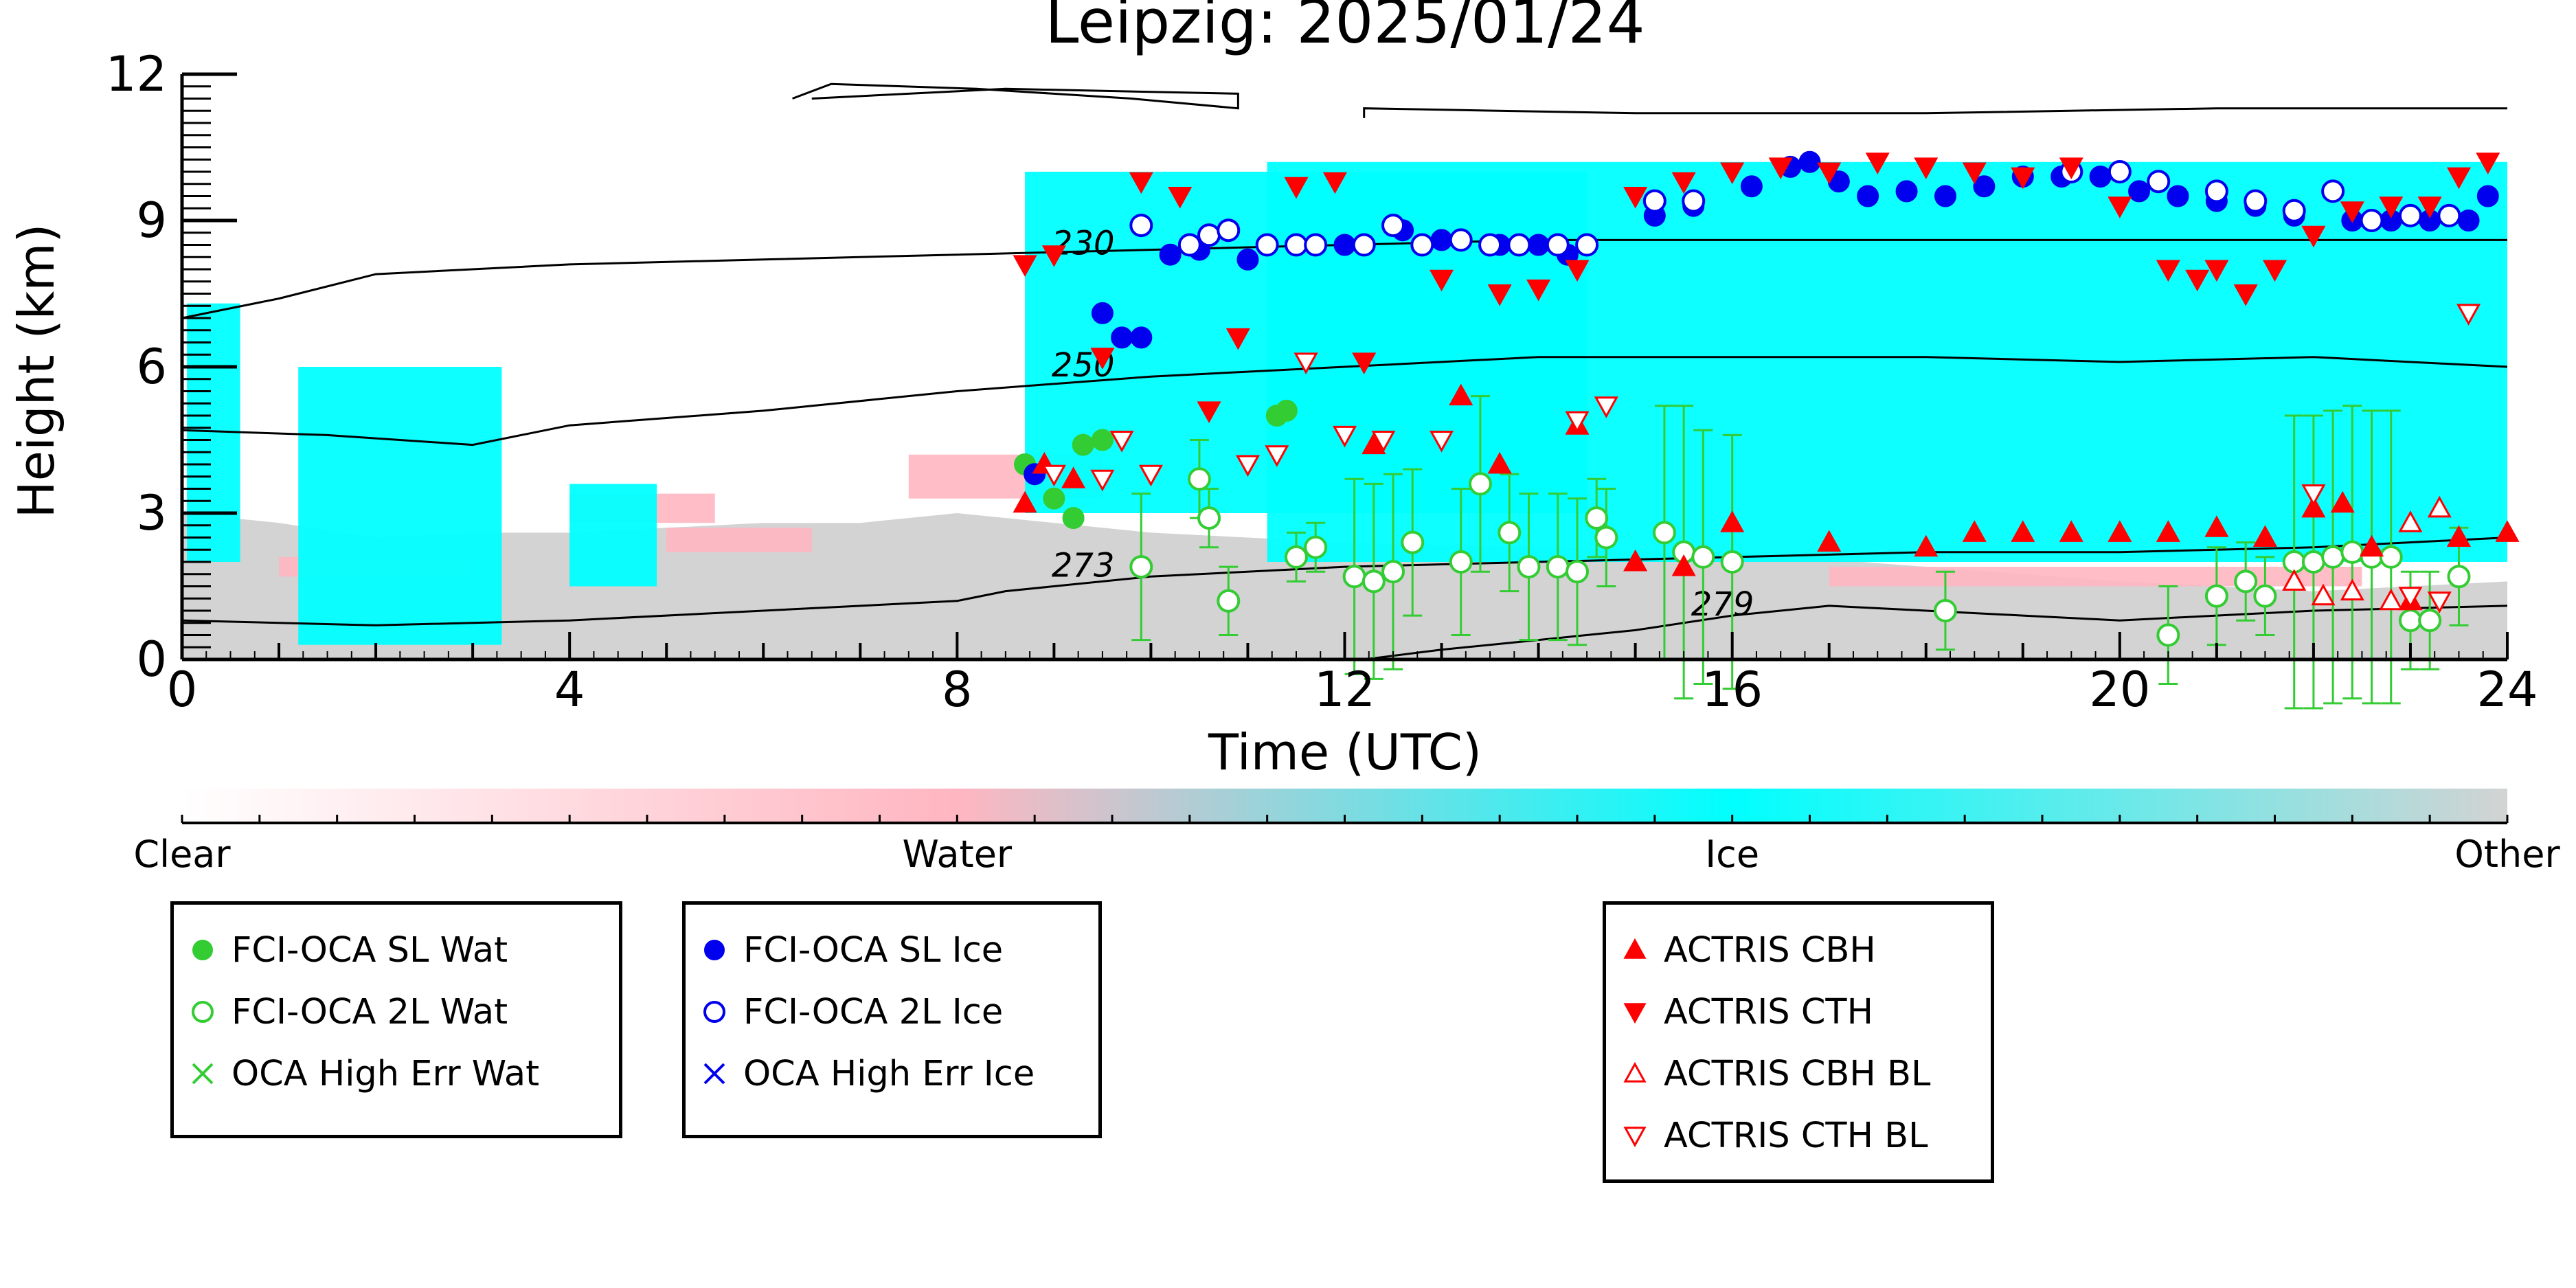 The width and height of the screenshot is (2576, 1288). I want to click on legend-label: ACTRIS CTH BL, so click(1796, 1135).